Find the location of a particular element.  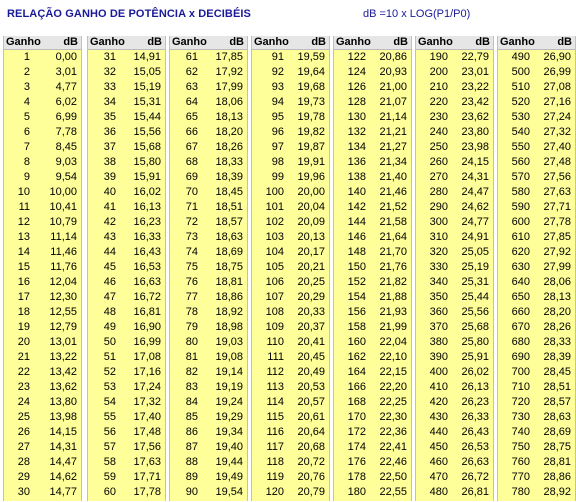

table-row: 84 19,24 is located at coordinates (208, 402).